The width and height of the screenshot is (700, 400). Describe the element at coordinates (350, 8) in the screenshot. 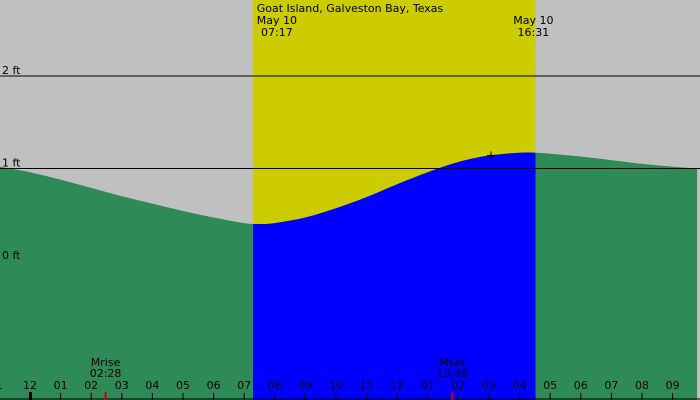

I see `chart-title: Goat Island, Galveston Bay, Texas` at that location.